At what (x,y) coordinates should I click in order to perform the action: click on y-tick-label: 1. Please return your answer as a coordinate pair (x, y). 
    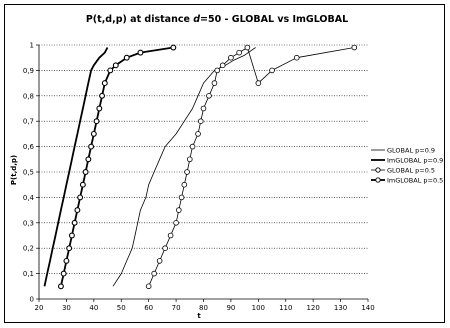
    Looking at the image, I should click on (32, 46).